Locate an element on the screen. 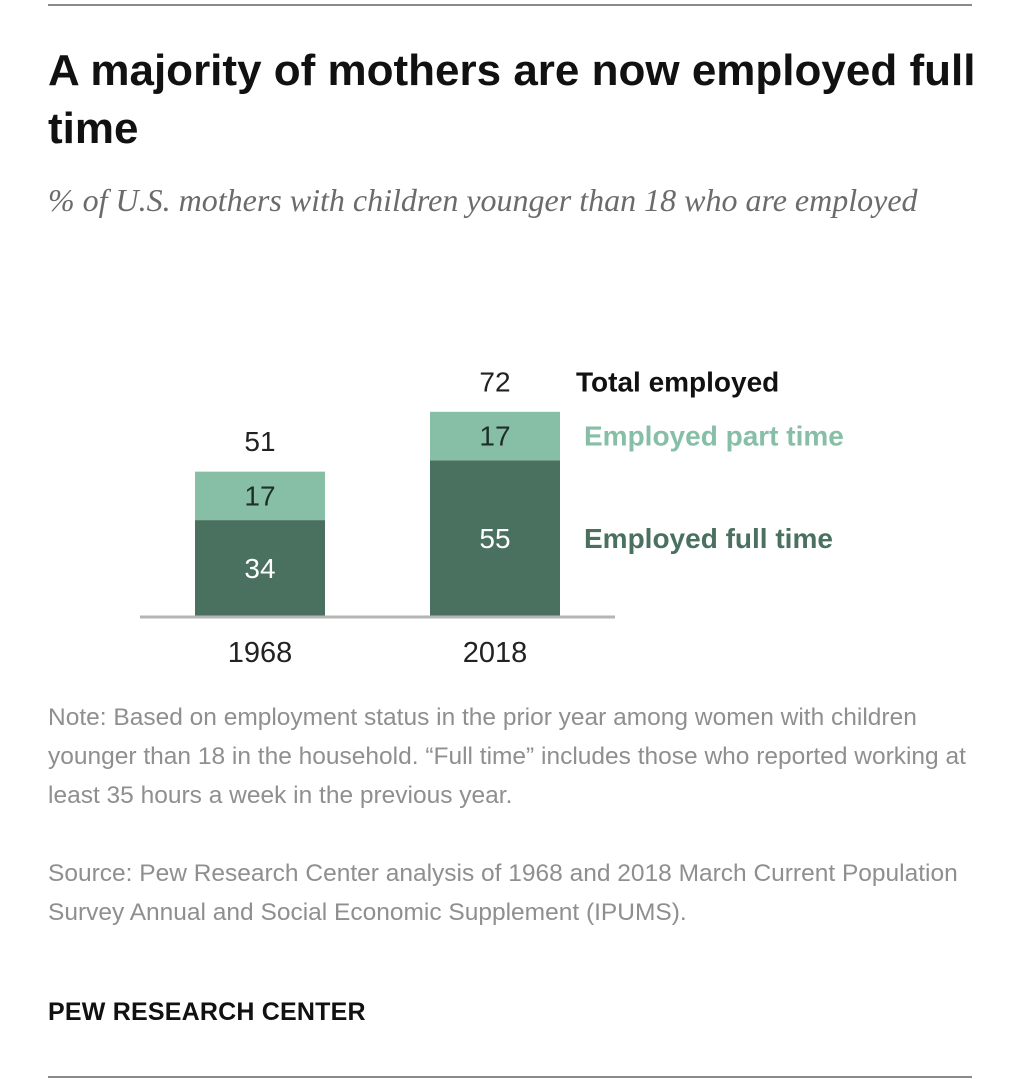 The width and height of the screenshot is (1036, 1080). legend-label-total: Total employed is located at coordinates (677, 381).